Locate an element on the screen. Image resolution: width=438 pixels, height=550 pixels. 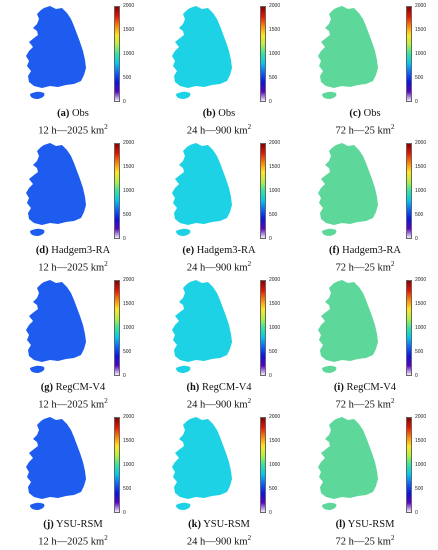
map-panel: 2000 1500 1000 500 0 (a) Obs 12 h—2025 km2 is located at coordinates (73, 68).